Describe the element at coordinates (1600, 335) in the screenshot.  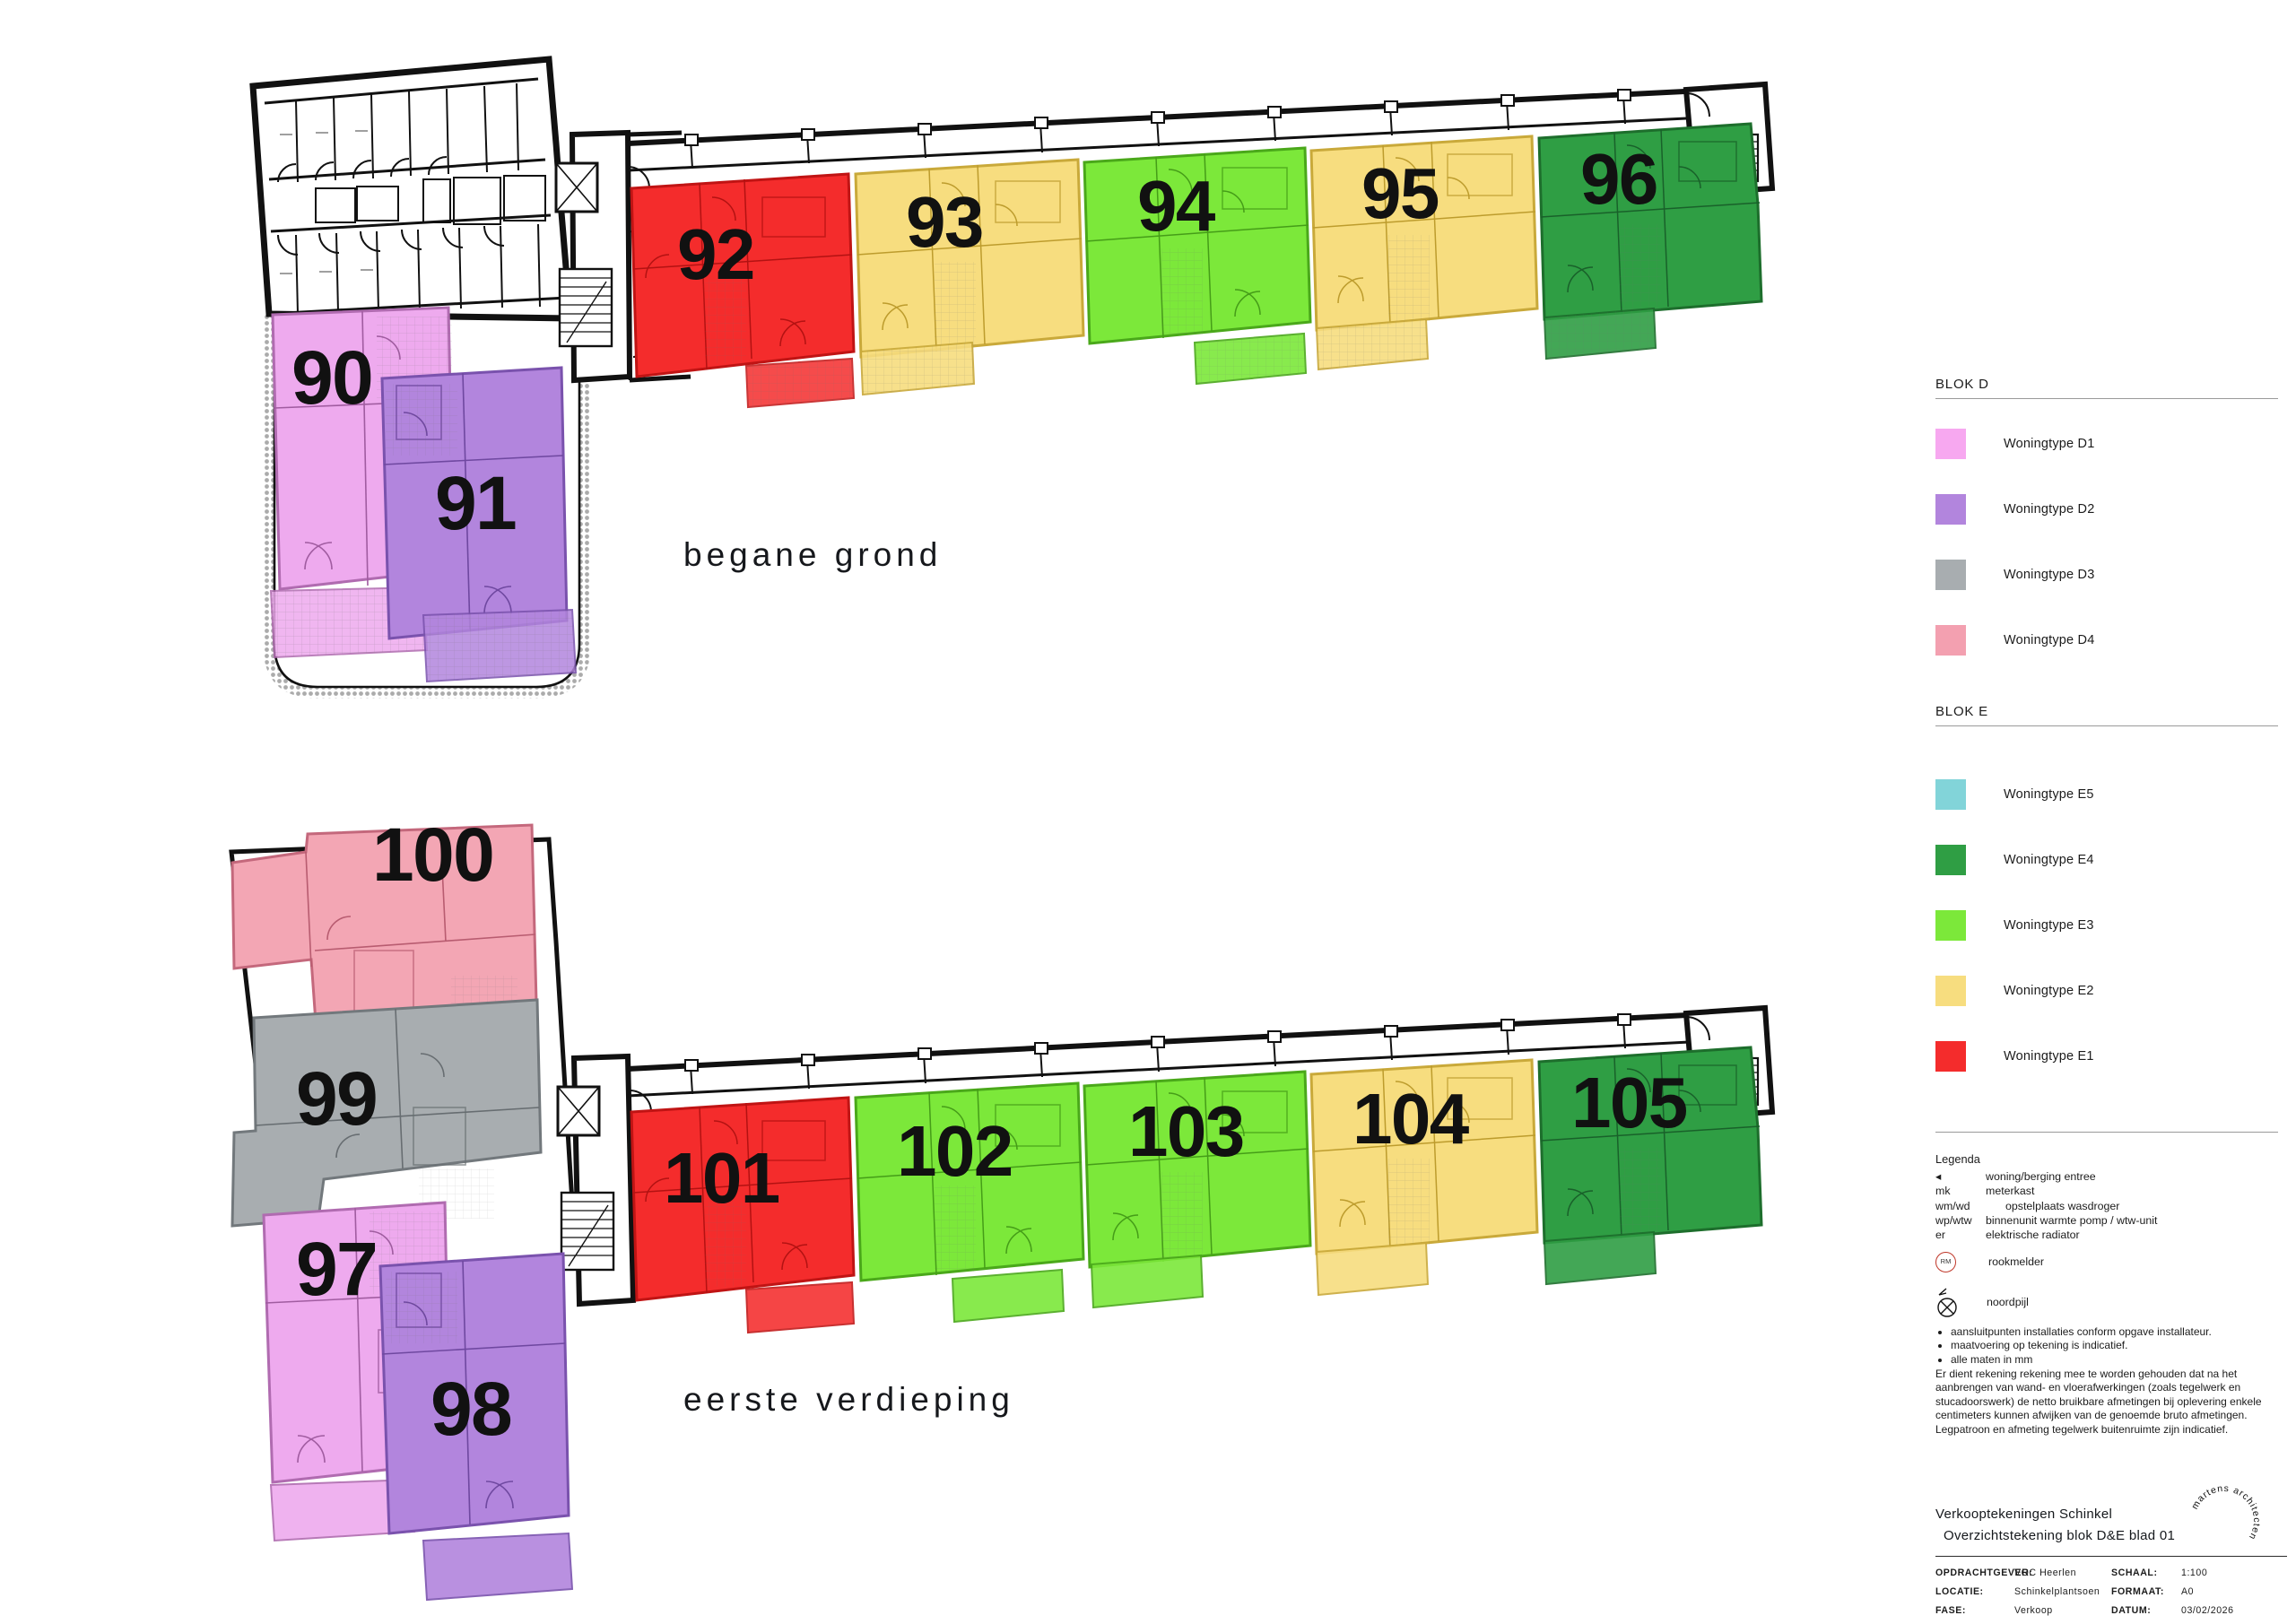
I see `unit-96-terrace` at that location.